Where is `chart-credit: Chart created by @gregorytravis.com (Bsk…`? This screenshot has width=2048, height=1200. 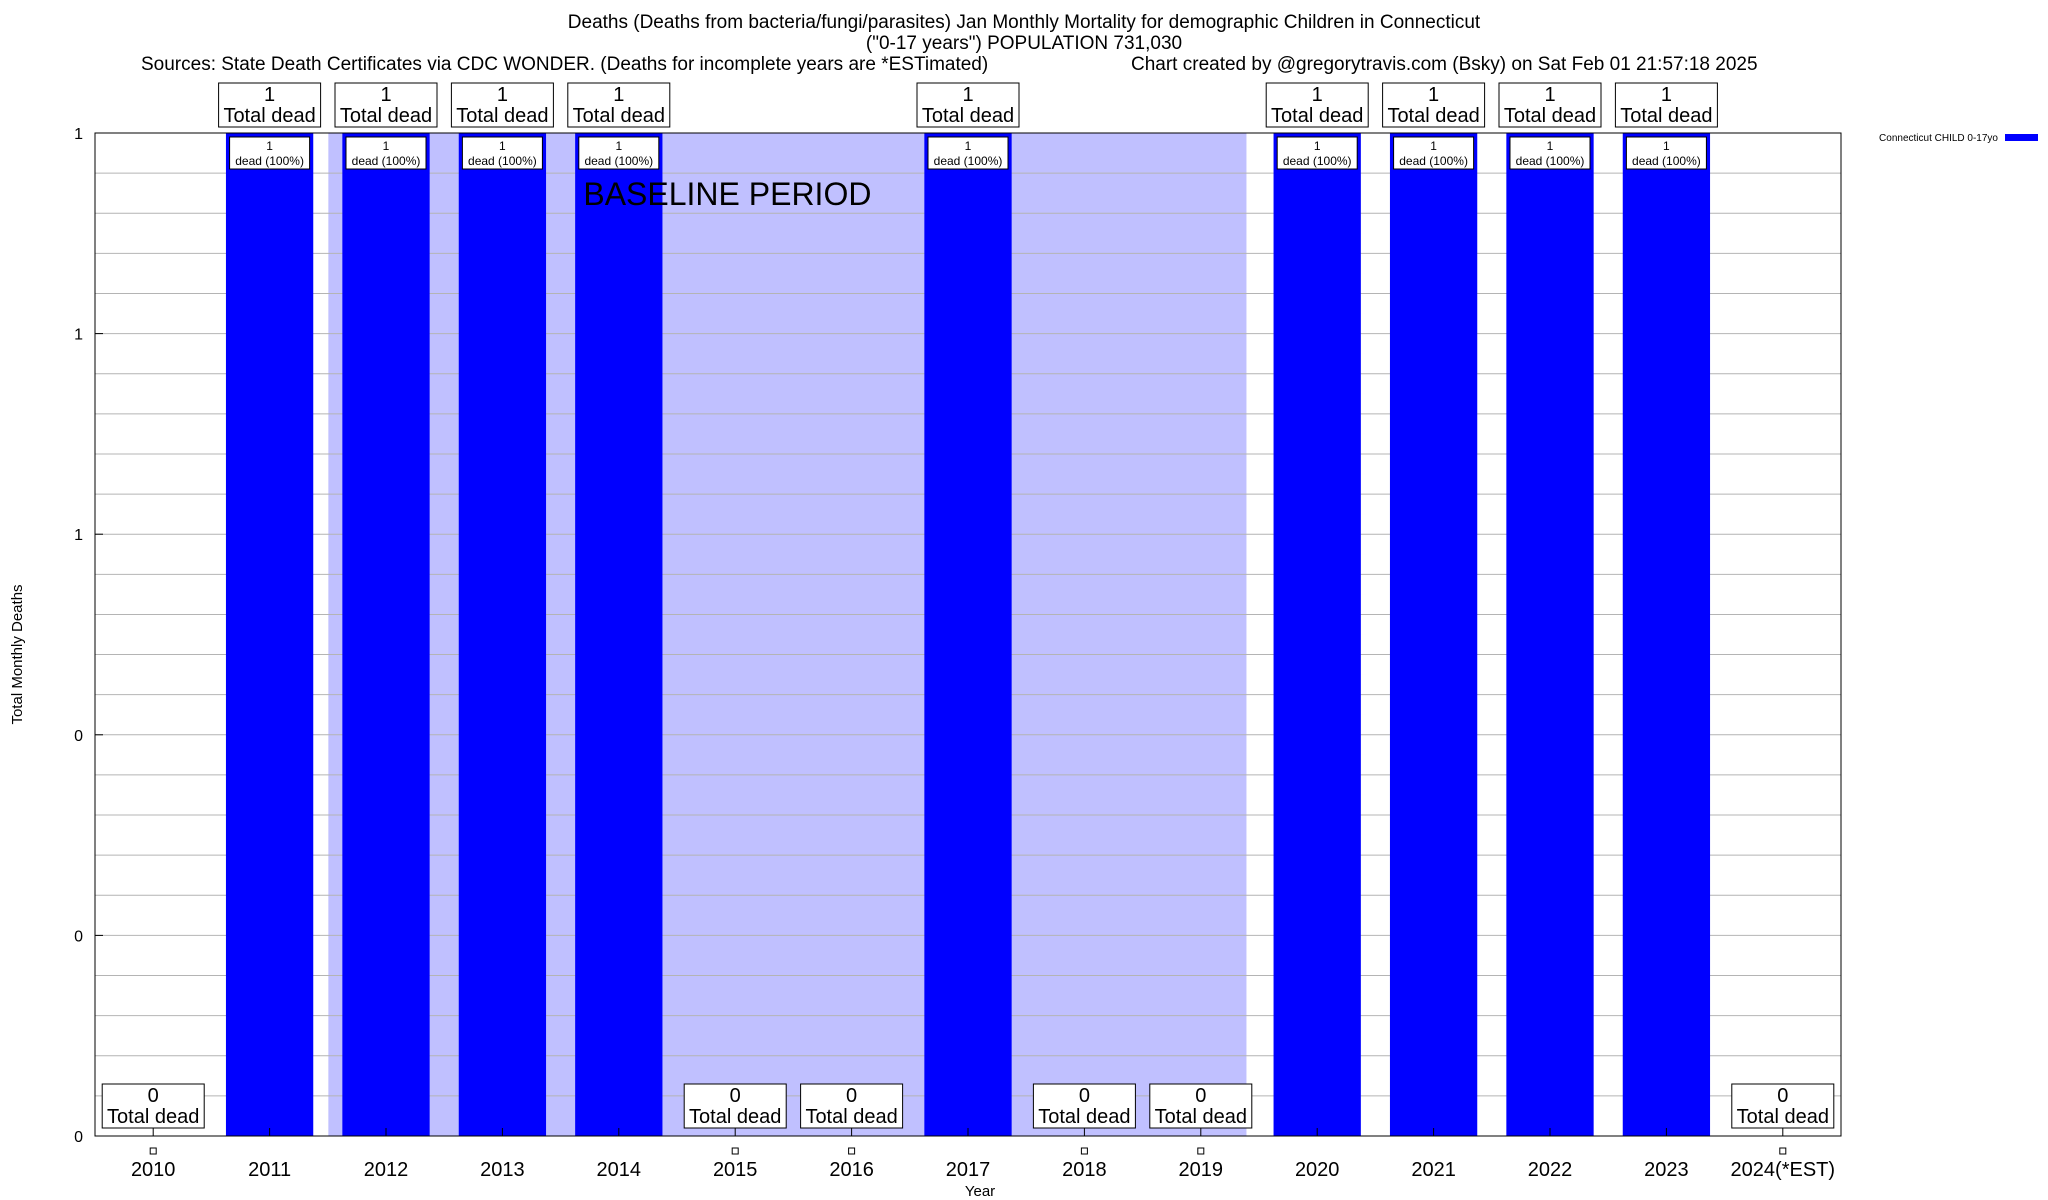
chart-credit: Chart created by @gregorytravis.com (Bsk… is located at coordinates (1444, 64).